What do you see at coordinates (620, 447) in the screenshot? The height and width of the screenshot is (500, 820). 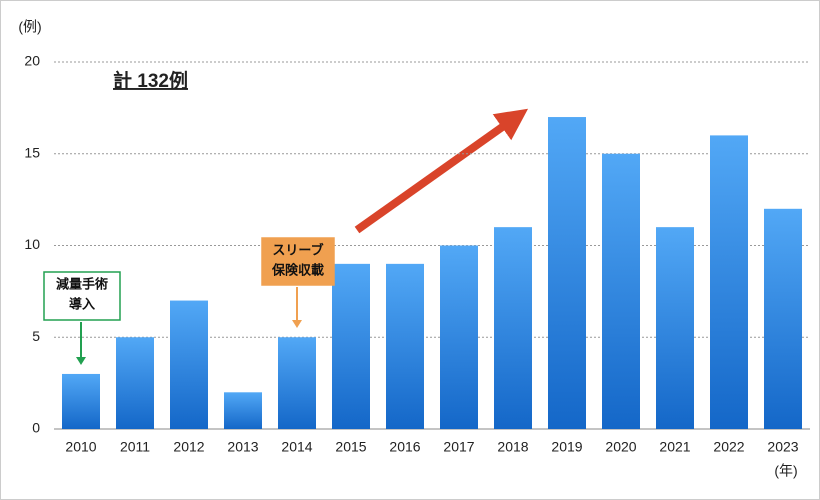 I see `x-tick-label: 2020` at bounding box center [620, 447].